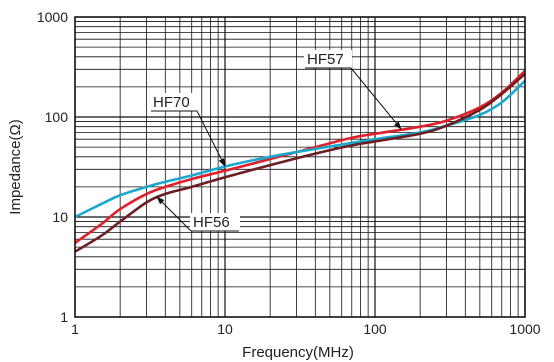 This screenshot has height=362, width=554. What do you see at coordinates (15, 166) in the screenshot?
I see `y-axis-title: Impedance(Ω)` at bounding box center [15, 166].